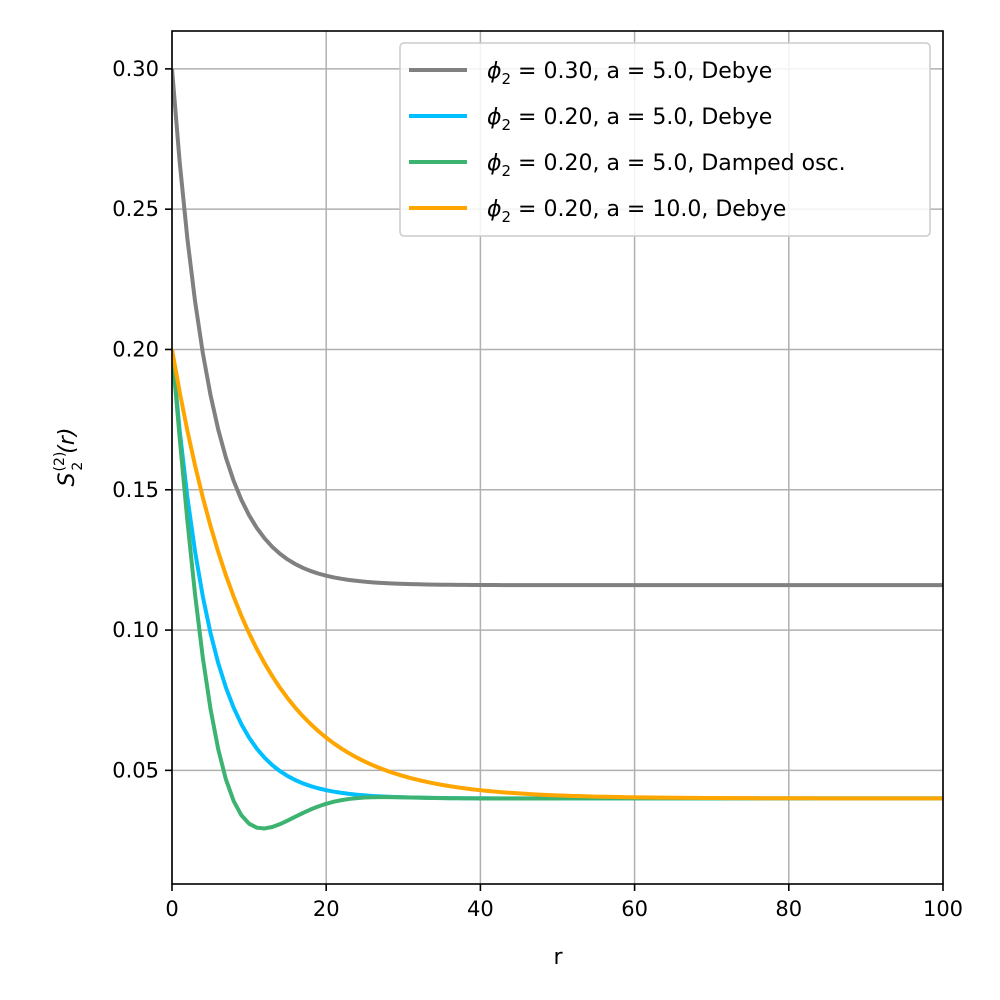 The image size is (1000, 1000). I want to click on y-axis-label-sup: (2), so click(60, 462).